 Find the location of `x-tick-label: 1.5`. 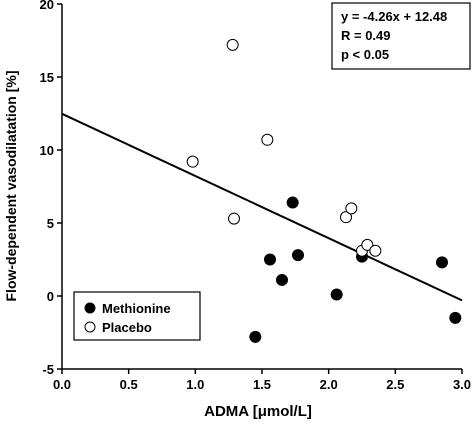

x-tick-label: 1.5 is located at coordinates (262, 384).